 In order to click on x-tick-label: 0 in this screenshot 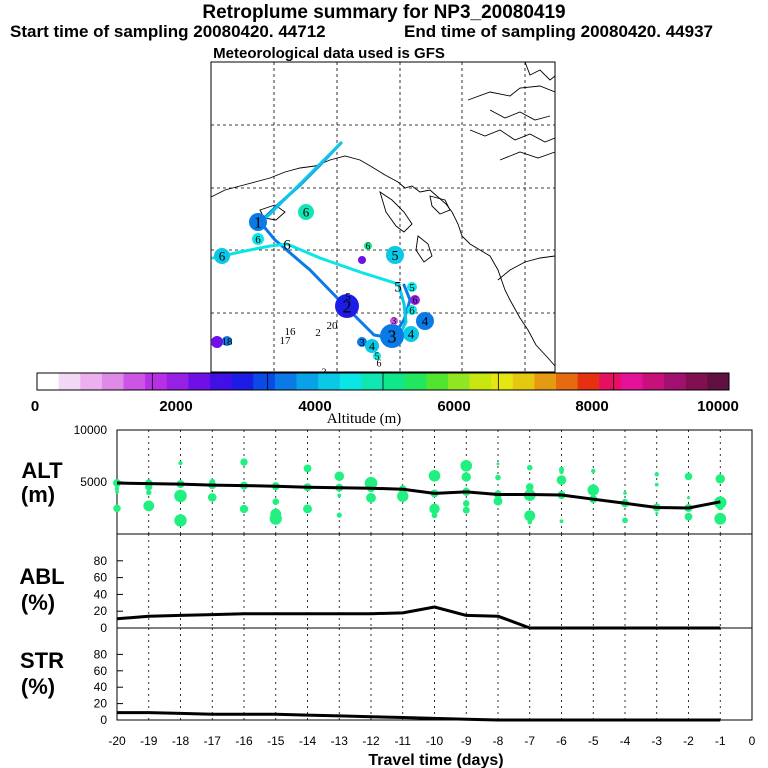, I will do `click(752, 741)`.